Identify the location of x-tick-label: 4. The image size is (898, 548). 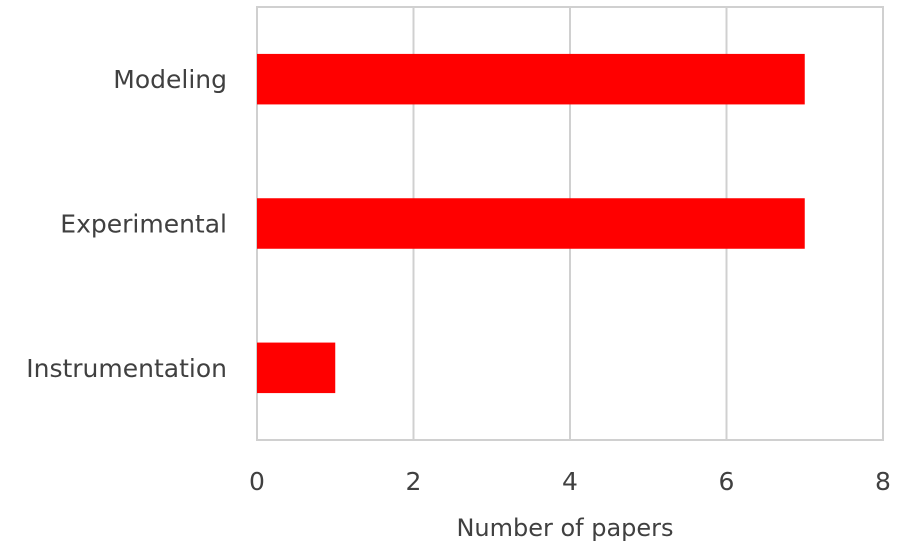
(570, 481).